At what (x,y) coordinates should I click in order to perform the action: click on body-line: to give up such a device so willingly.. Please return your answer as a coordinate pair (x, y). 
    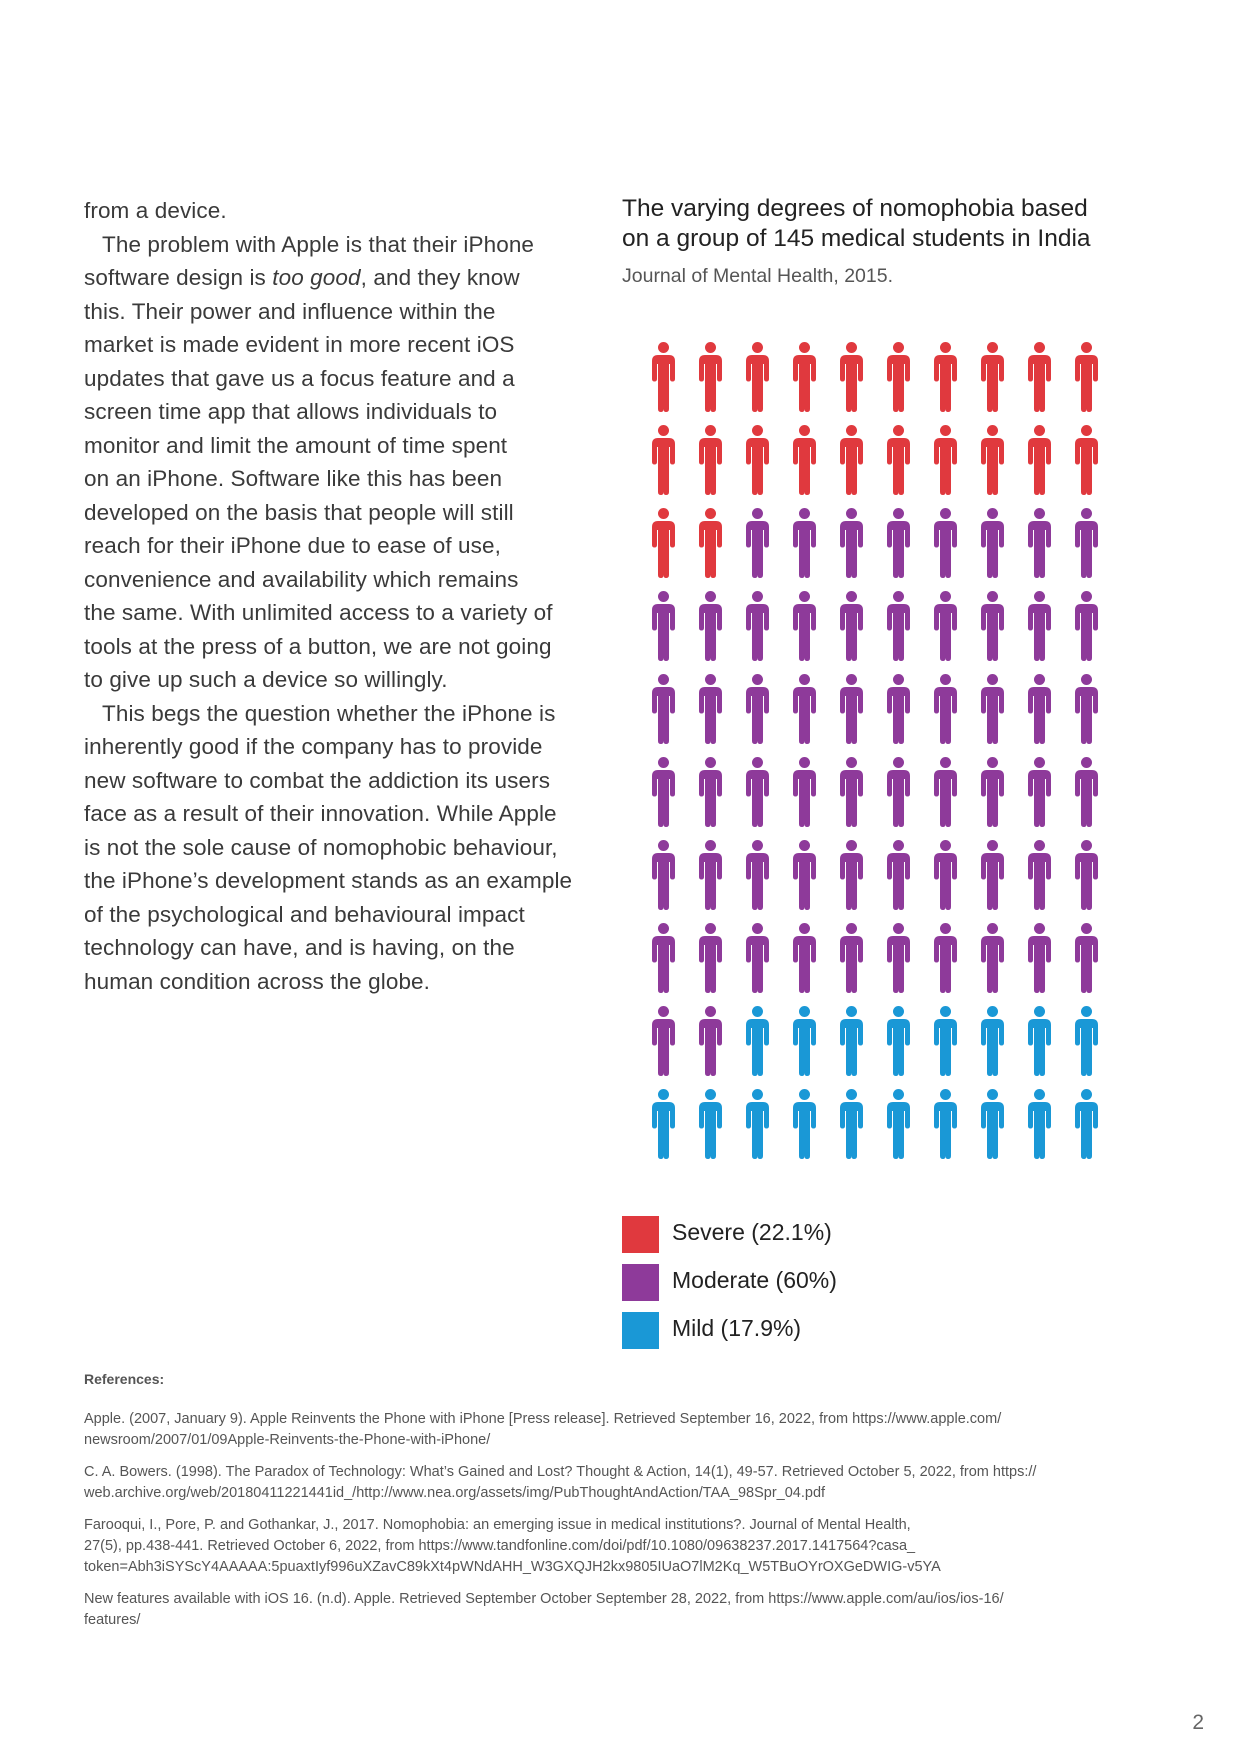
    Looking at the image, I should click on (266, 679).